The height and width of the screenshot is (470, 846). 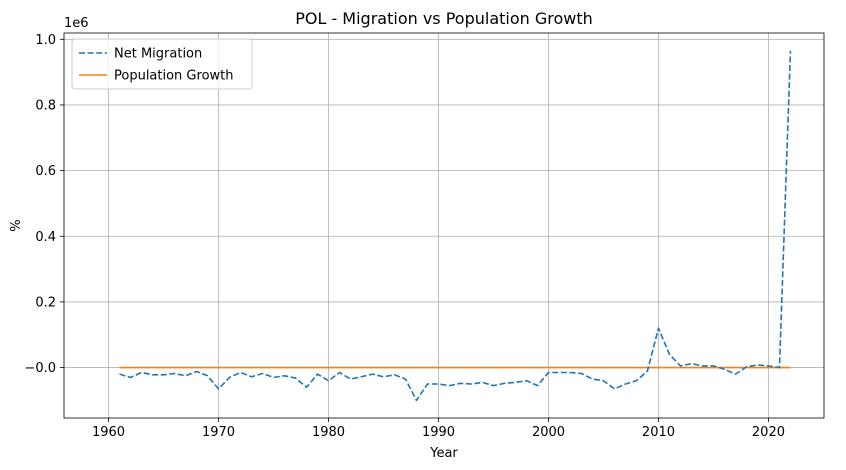 I want to click on y-tick-label: 0.8, so click(x=45, y=105).